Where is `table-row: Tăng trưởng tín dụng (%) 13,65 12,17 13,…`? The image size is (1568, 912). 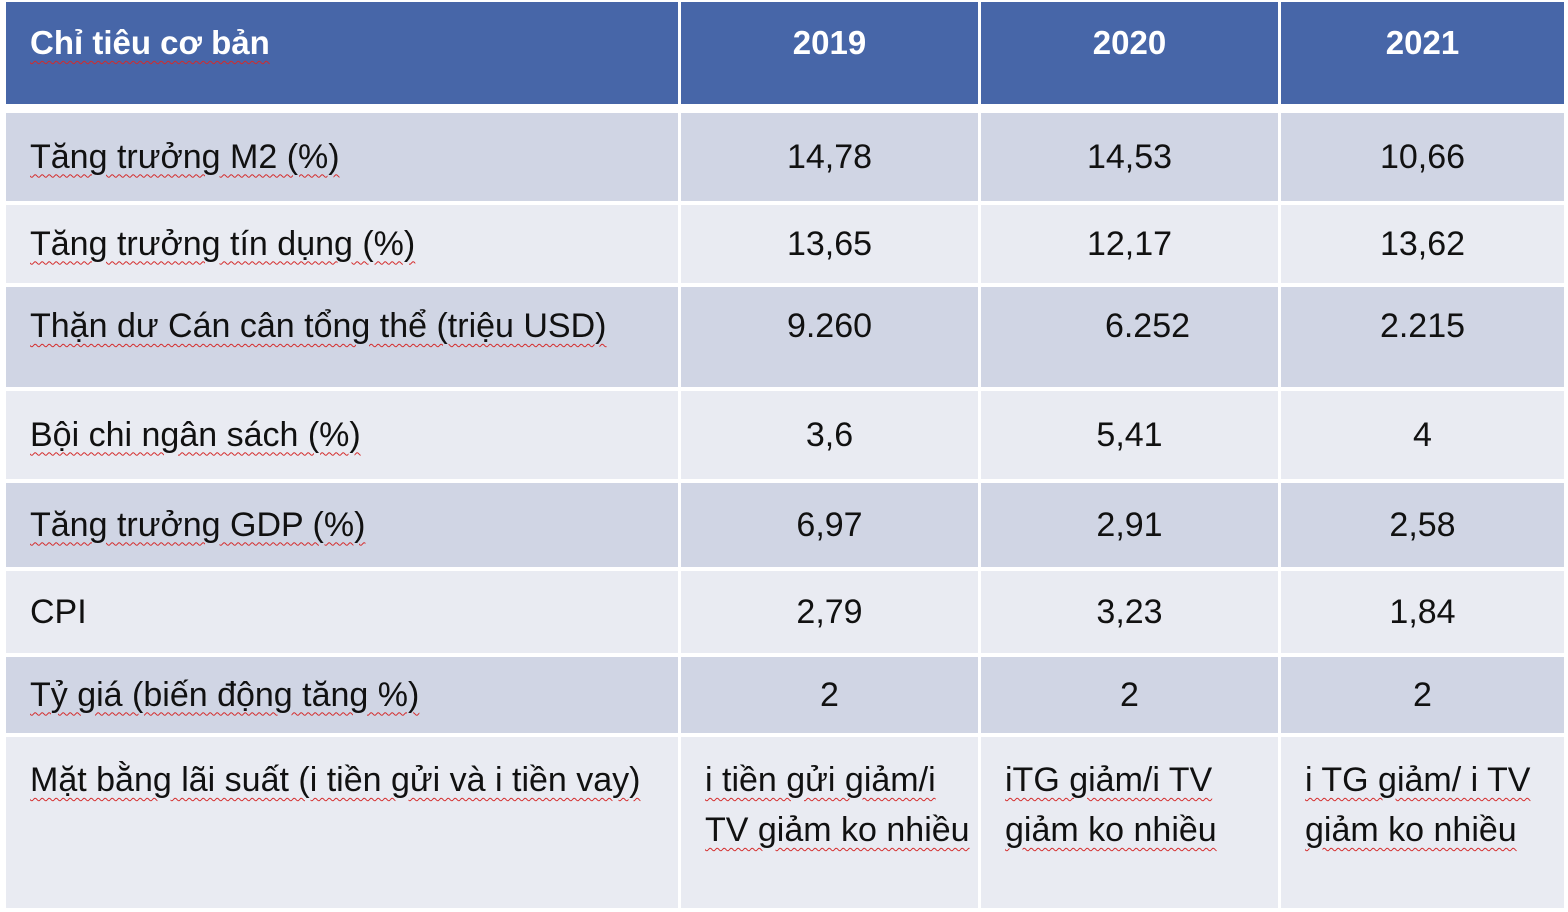
table-row: Tăng trưởng tín dụng (%) 13,65 12,17 13,… is located at coordinates (785, 246).